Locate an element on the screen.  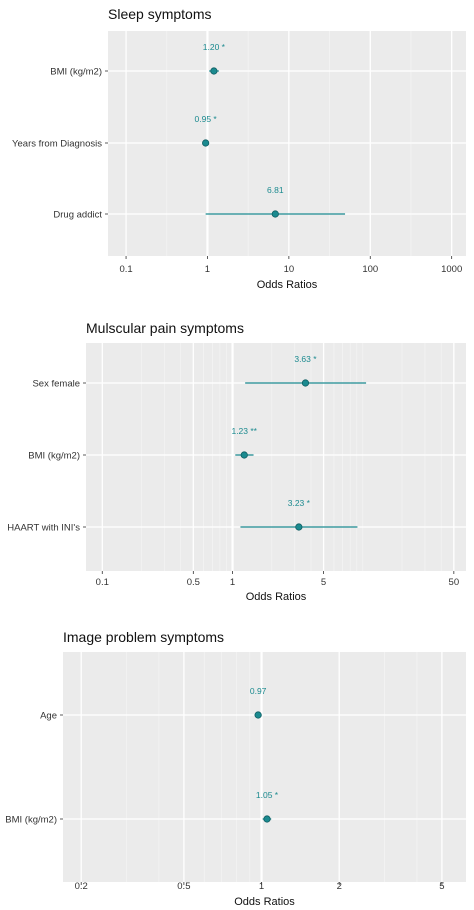
row-2: 1.23 ** BMI (kg/m2) is located at coordinates (142, 444).